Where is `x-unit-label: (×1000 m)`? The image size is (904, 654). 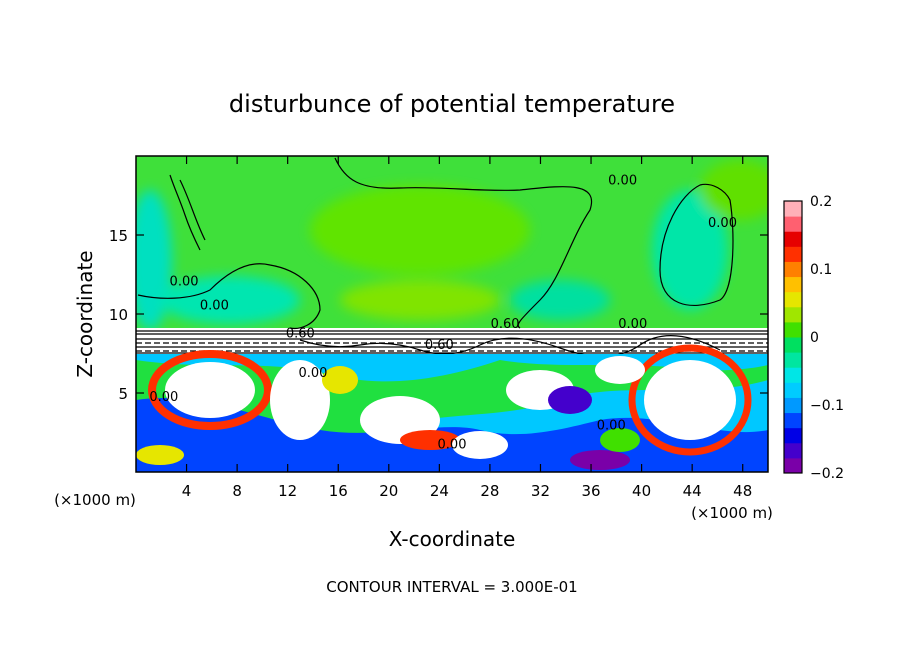
x-unit-label: (×1000 m) is located at coordinates (732, 513).